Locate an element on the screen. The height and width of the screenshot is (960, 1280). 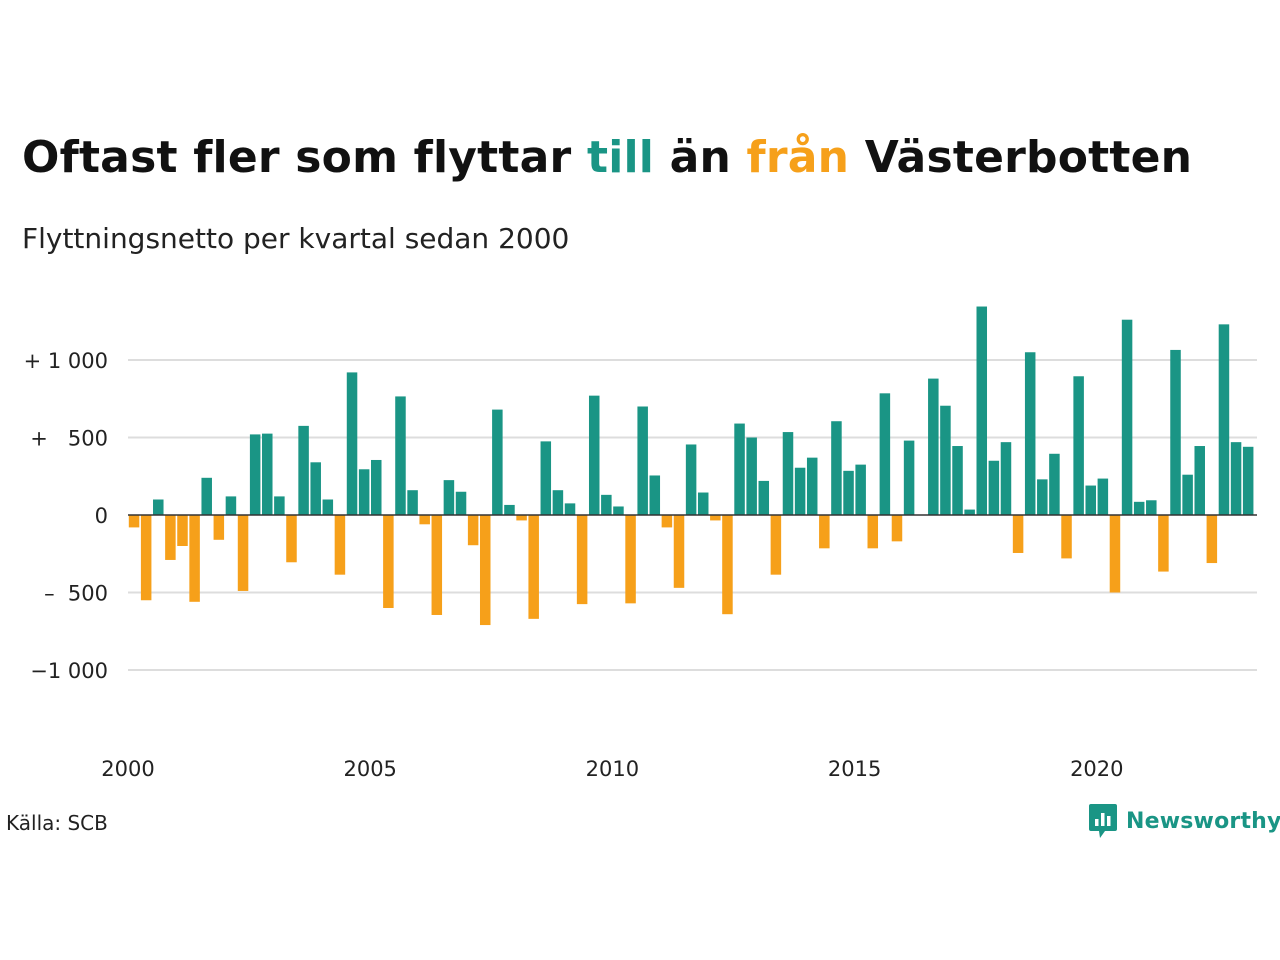
x-tick-label: 2010 is located at coordinates (612, 769).